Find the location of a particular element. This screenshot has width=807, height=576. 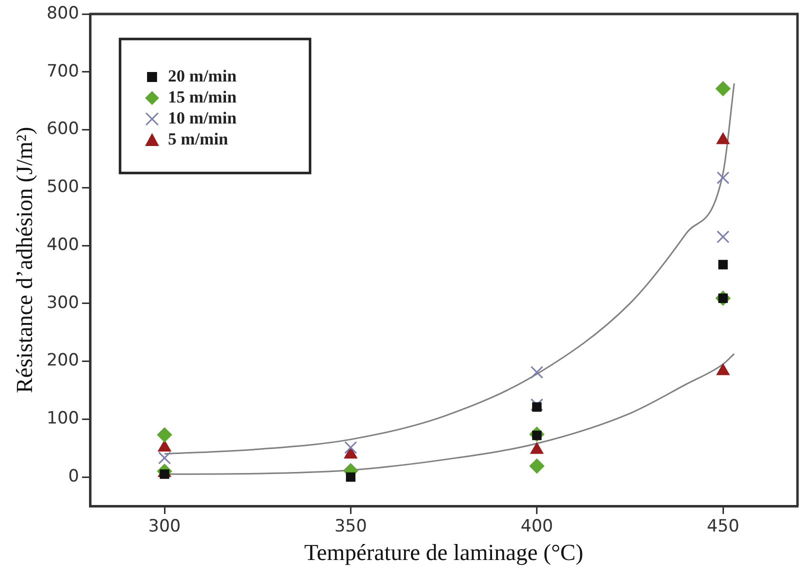

y-tick-label: 0 is located at coordinates (74, 476).